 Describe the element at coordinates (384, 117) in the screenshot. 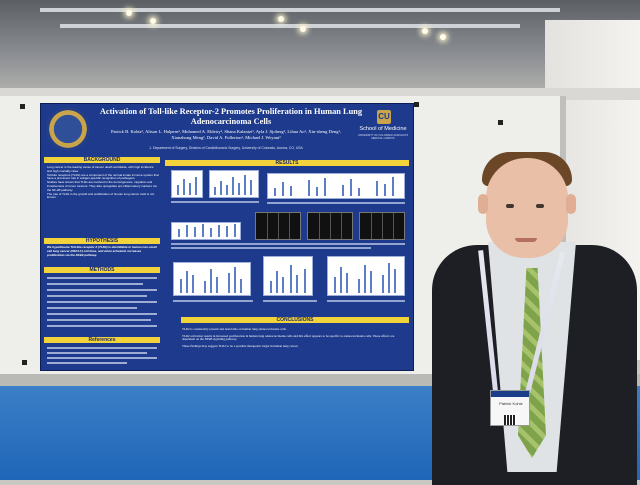

I see `cu-logo: CU` at that location.